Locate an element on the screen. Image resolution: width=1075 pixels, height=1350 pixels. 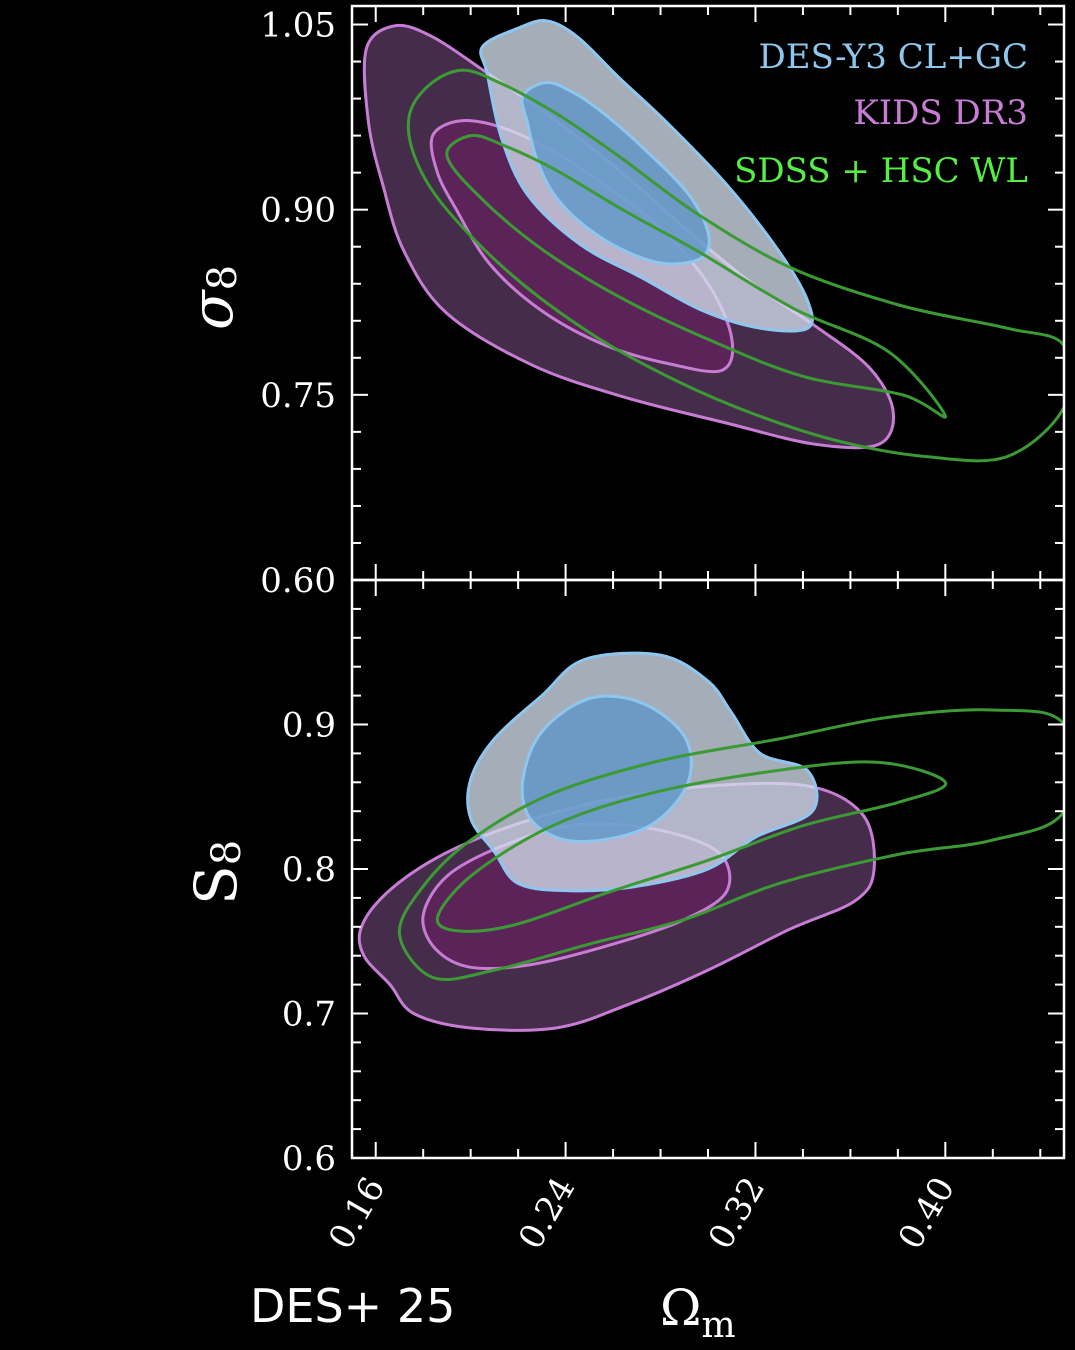
legend: DES-Y3 CL+GC KIDS DR3 SDSS + HSC WL is located at coordinates (881, 114).